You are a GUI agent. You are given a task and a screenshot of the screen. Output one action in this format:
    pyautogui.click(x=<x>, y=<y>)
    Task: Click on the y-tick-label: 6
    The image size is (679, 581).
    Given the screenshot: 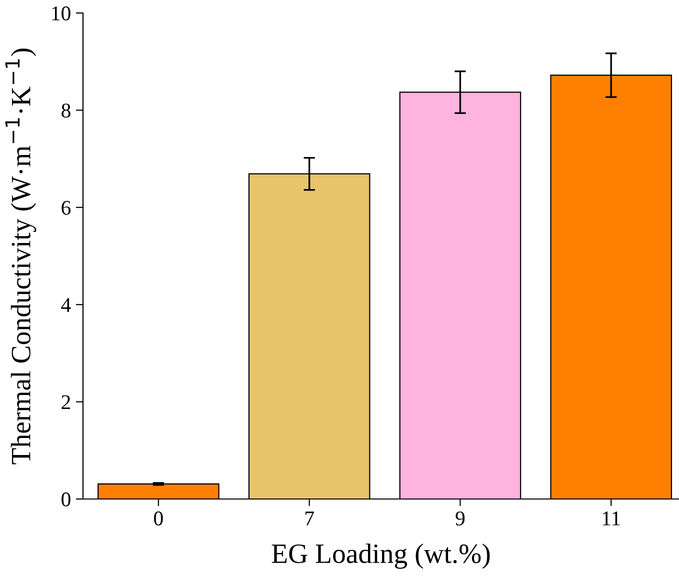 What is the action you would take?
    pyautogui.click(x=66, y=207)
    